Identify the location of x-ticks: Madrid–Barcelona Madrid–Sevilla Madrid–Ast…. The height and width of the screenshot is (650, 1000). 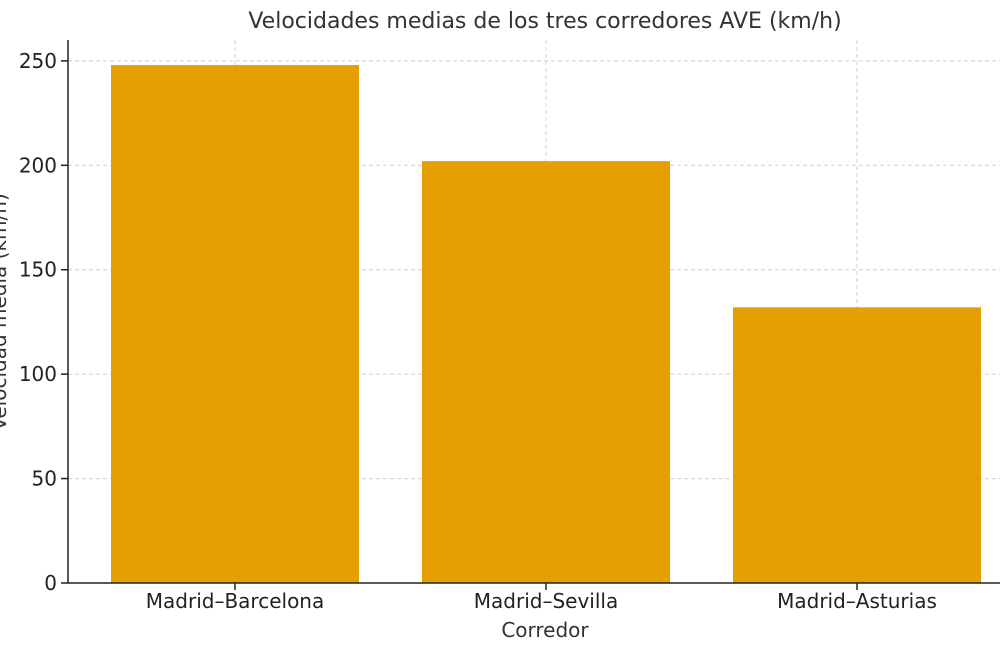
(541, 598).